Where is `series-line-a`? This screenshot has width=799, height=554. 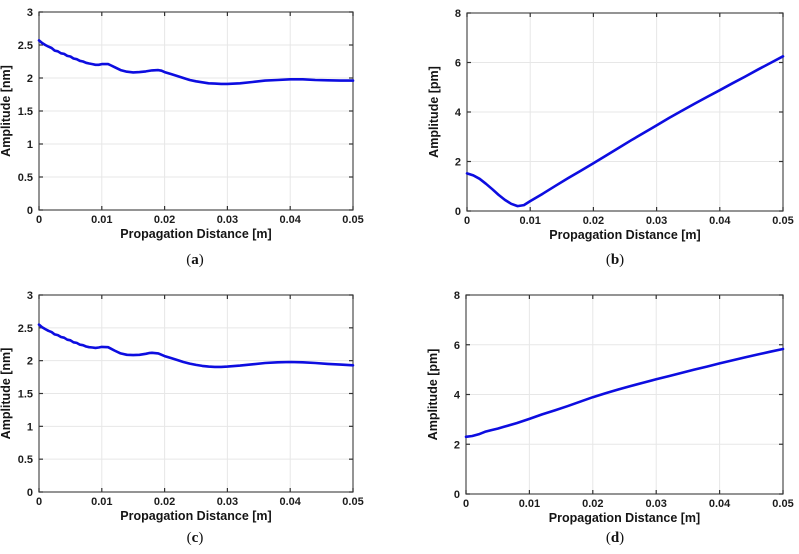
series-line-a is located at coordinates (196, 62).